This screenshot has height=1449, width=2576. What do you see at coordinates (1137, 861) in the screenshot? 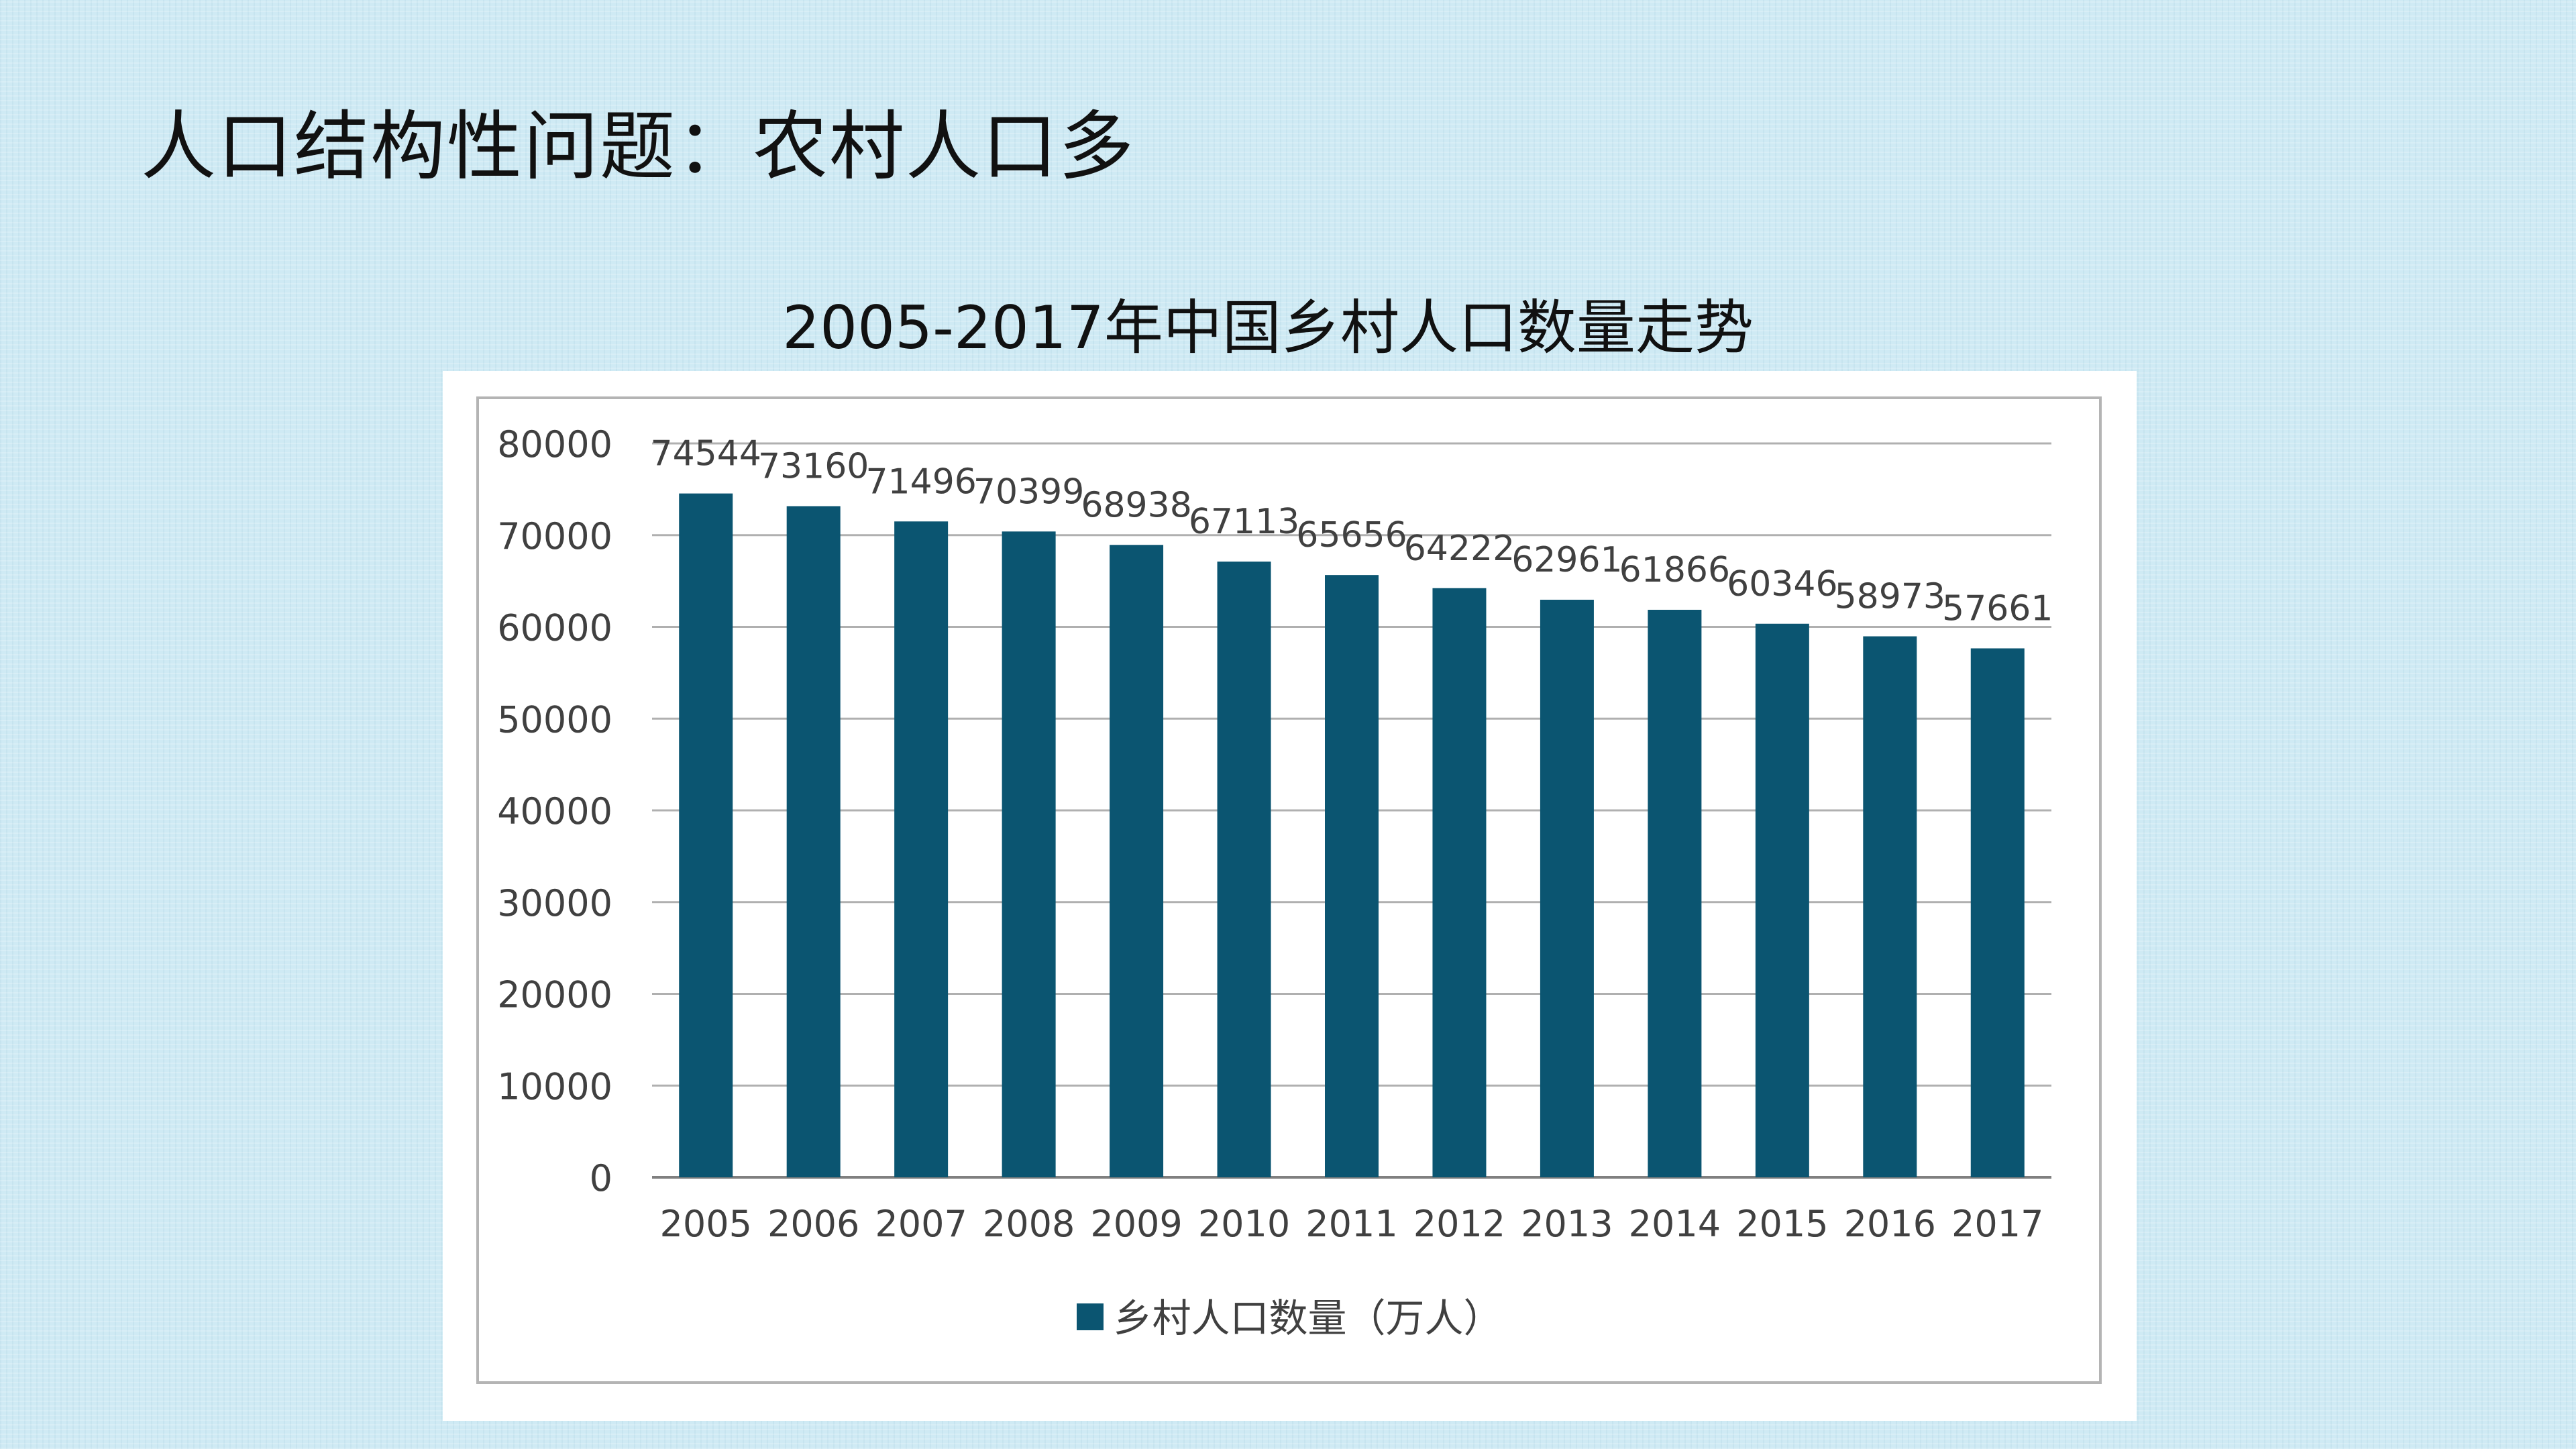
I see `bar-2009` at bounding box center [1137, 861].